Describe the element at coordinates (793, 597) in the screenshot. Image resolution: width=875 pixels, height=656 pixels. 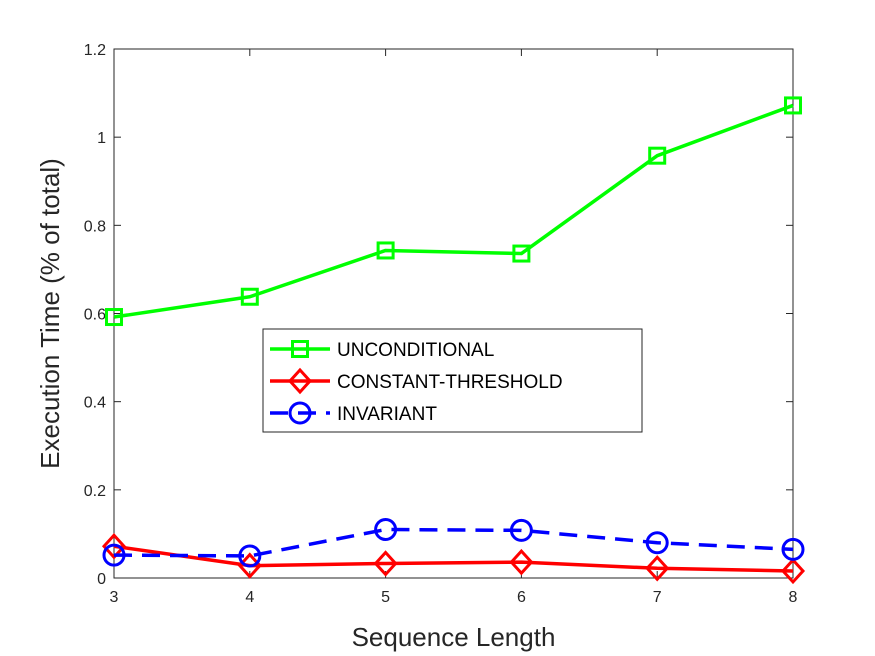
I see `x-tick-label: 8` at that location.